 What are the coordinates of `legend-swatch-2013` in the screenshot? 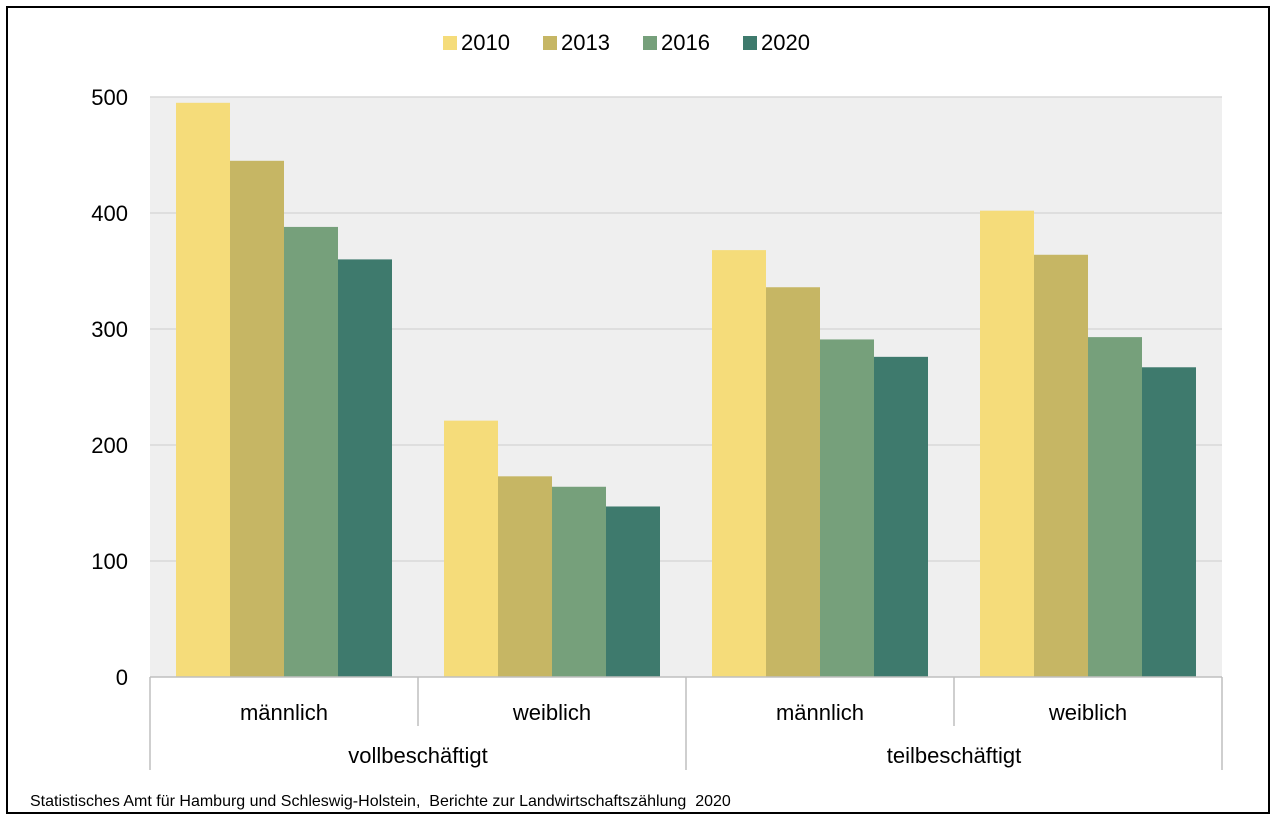 It's located at (550, 43).